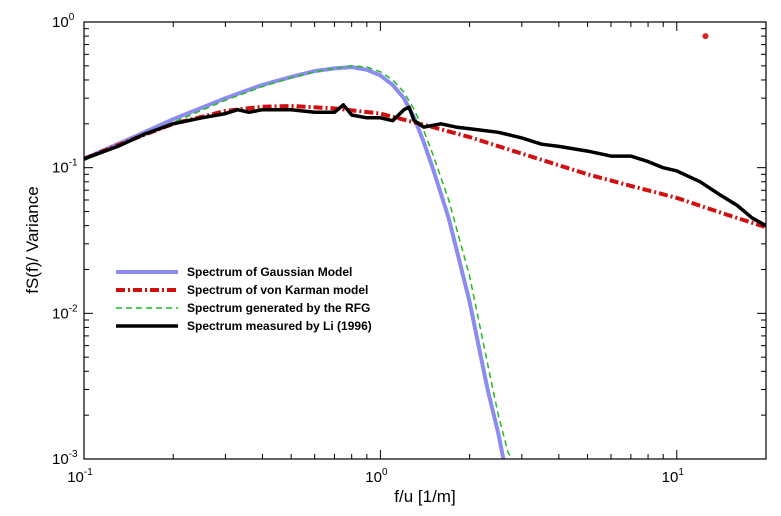 The height and width of the screenshot is (516, 781). What do you see at coordinates (278, 308) in the screenshot?
I see `legend-label-3: Spectrum generated by the RFG` at bounding box center [278, 308].